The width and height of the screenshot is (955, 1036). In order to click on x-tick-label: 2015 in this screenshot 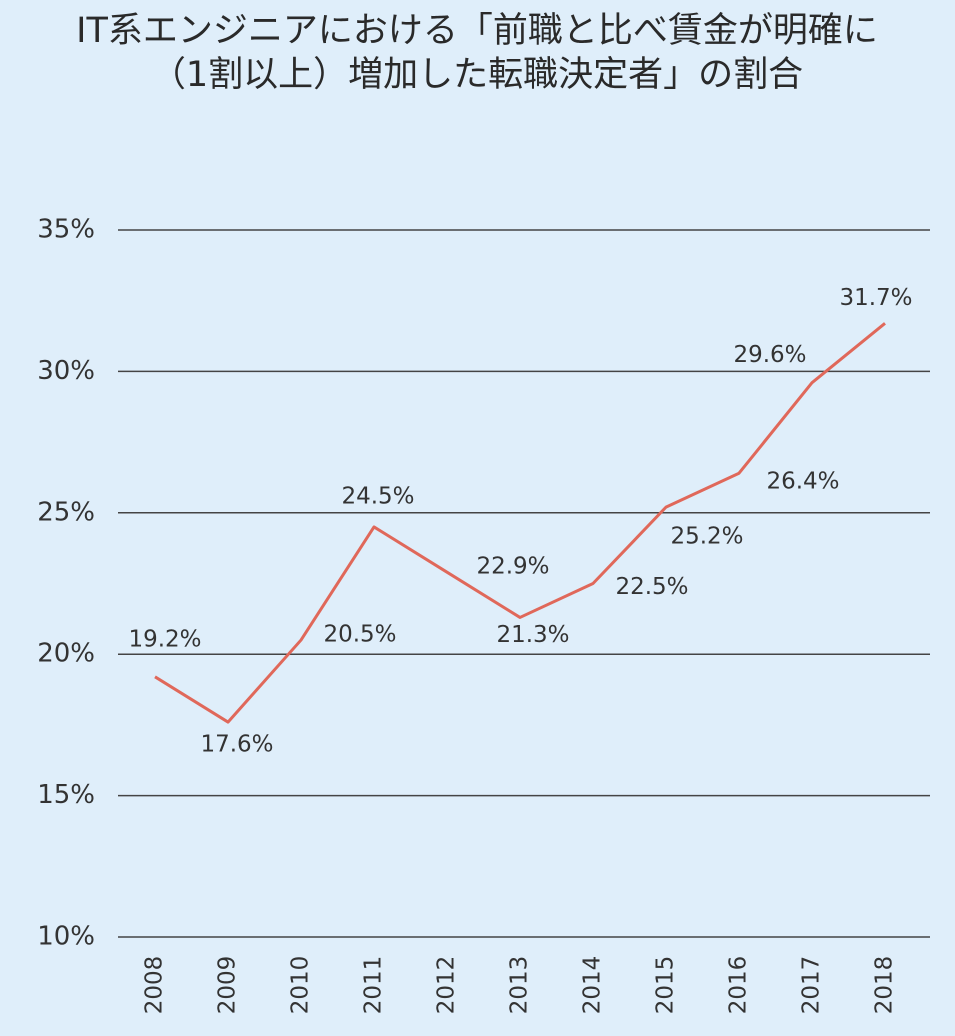, I will do `click(666, 985)`.